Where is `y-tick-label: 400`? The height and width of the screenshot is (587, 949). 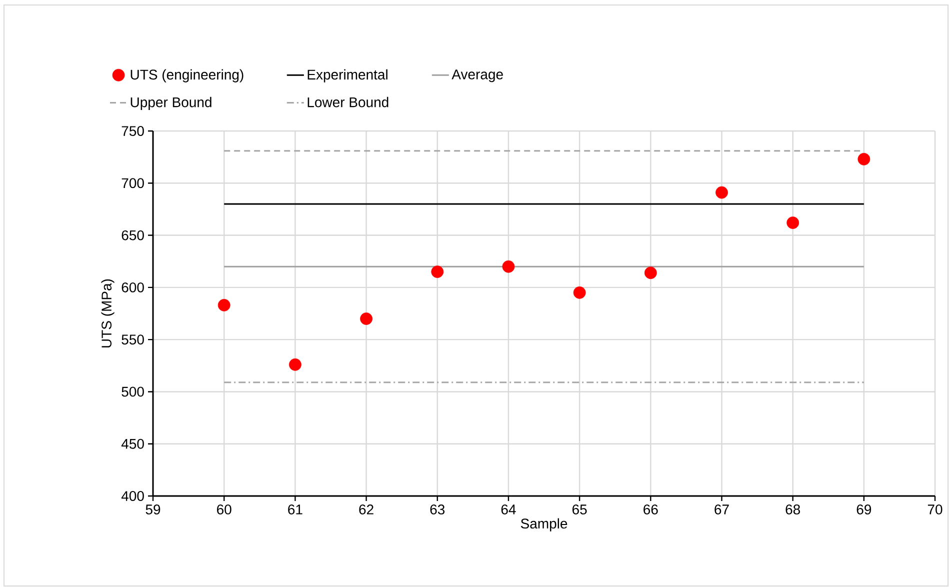 y-tick-label: 400 is located at coordinates (132, 496).